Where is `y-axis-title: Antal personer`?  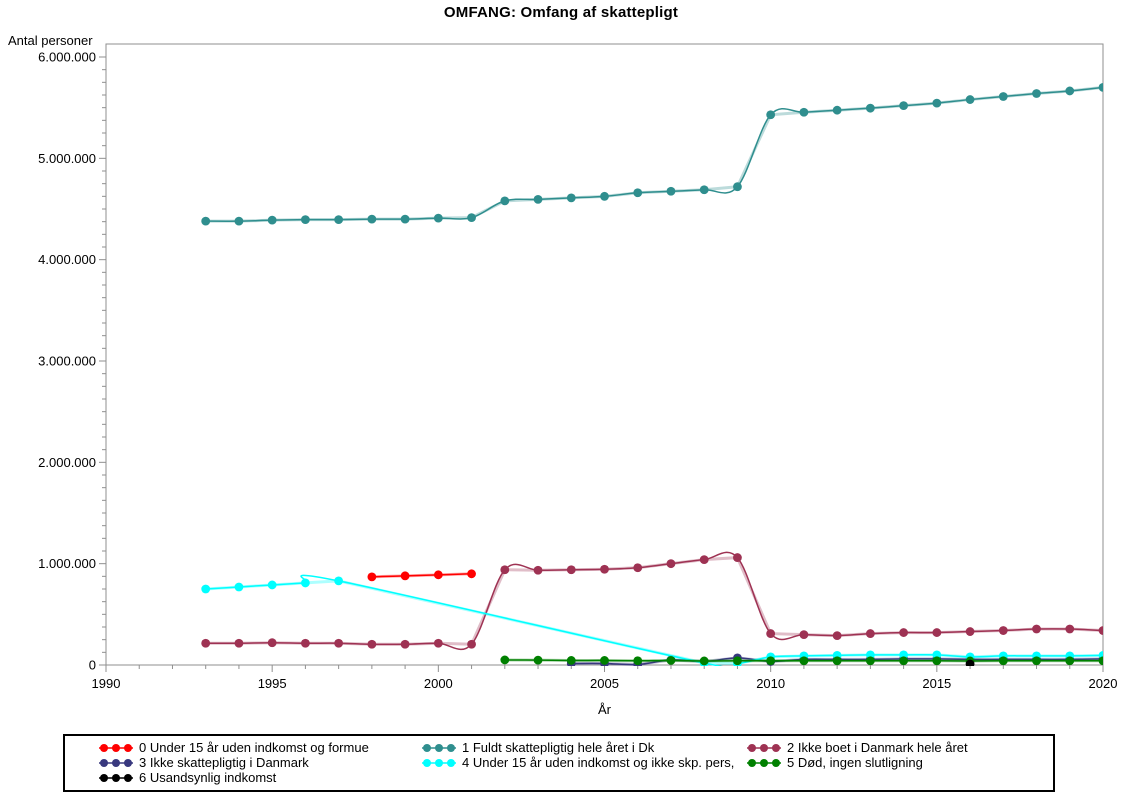 y-axis-title: Antal personer is located at coordinates (50, 40).